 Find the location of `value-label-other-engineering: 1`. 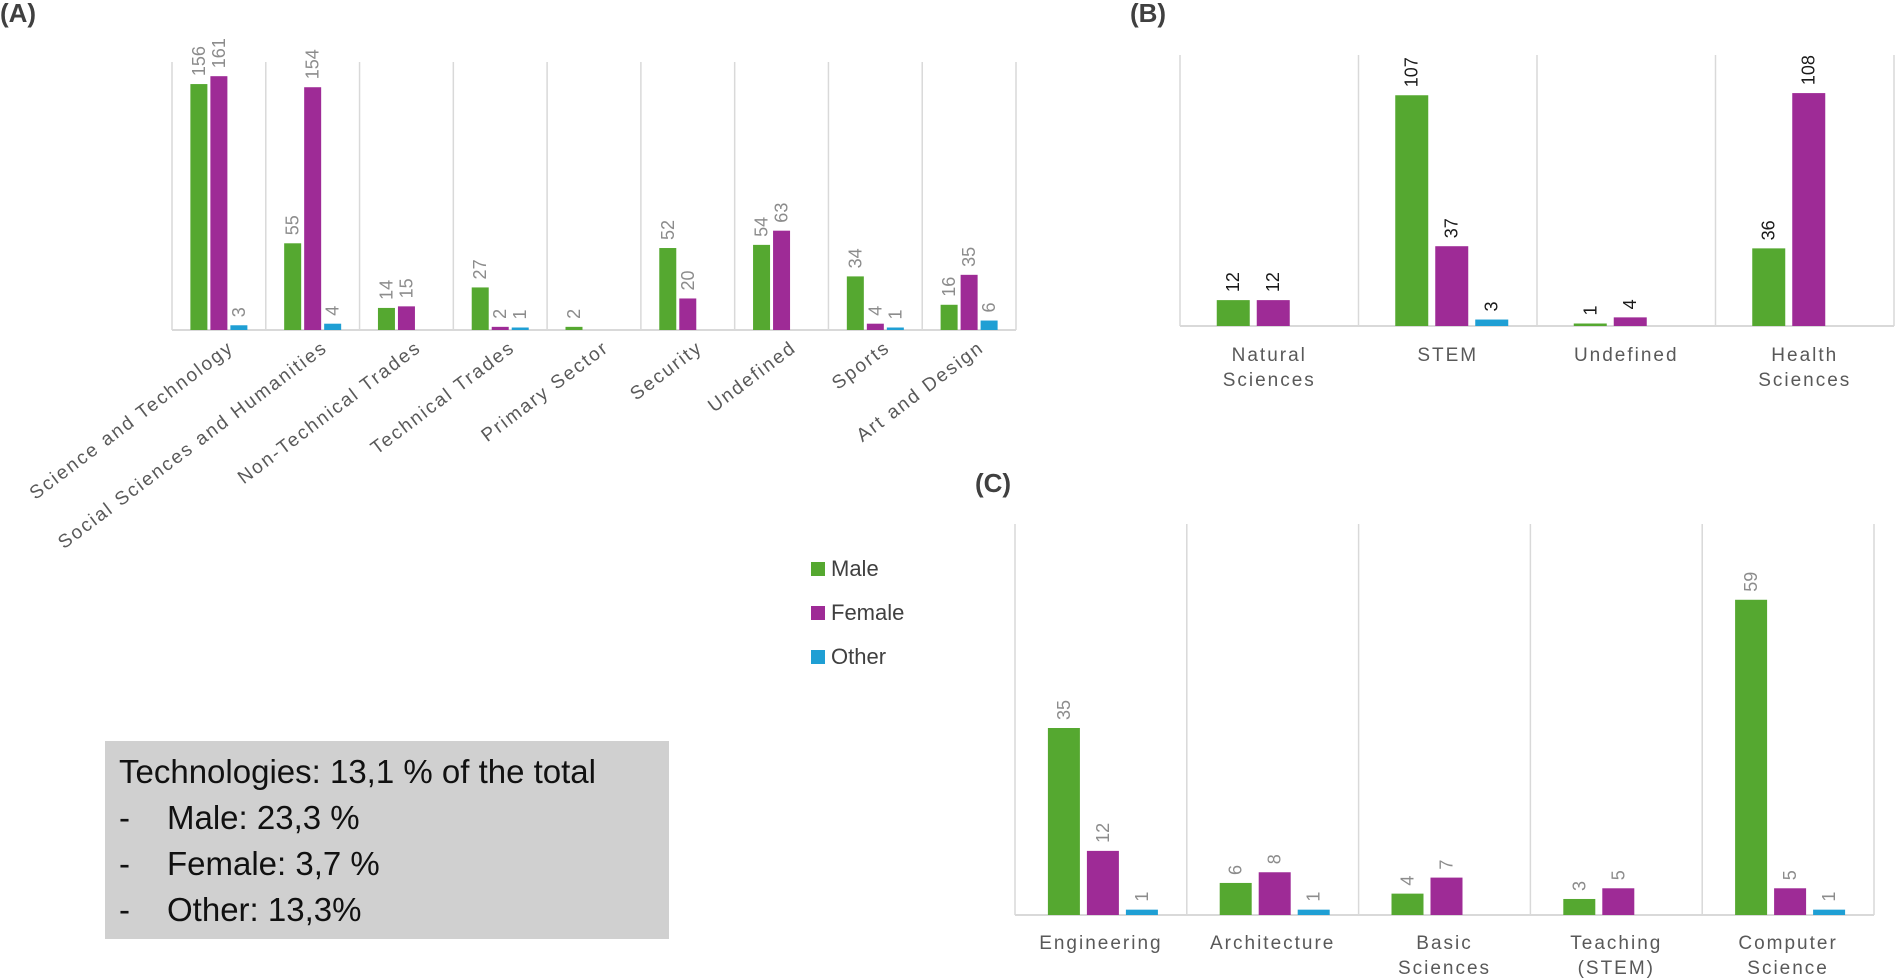

value-label-other-engineering: 1 is located at coordinates (1142, 897).